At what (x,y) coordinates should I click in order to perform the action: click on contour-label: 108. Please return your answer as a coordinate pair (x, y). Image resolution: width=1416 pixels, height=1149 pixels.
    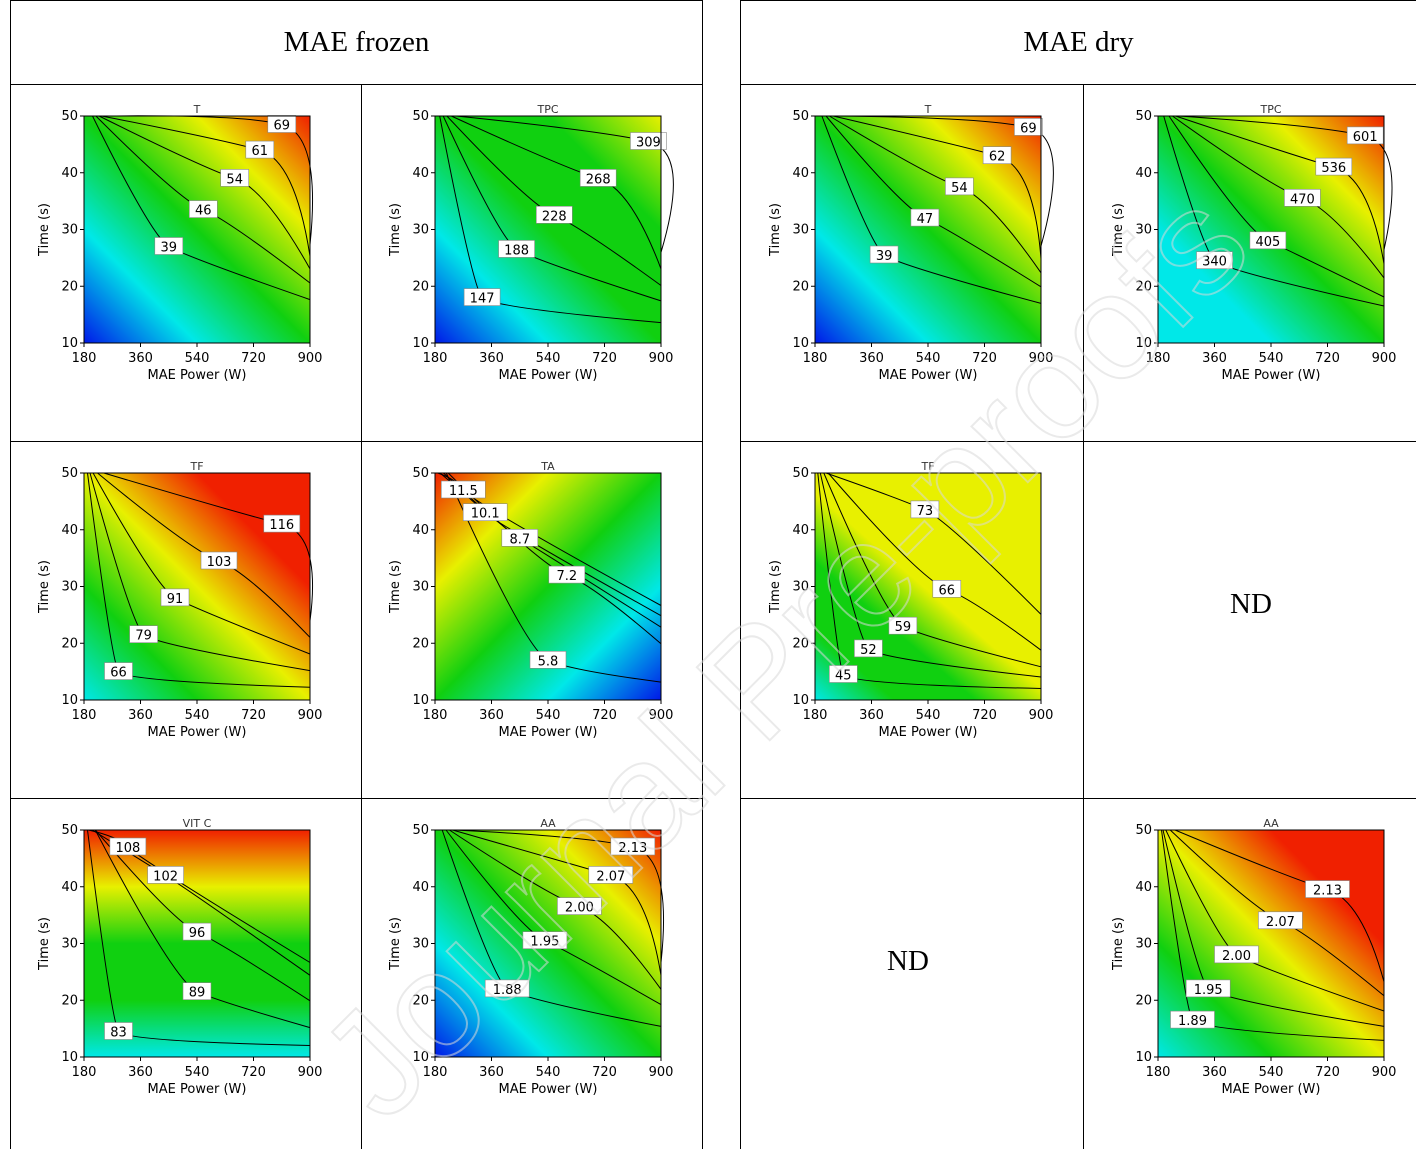
    Looking at the image, I should click on (127, 848).